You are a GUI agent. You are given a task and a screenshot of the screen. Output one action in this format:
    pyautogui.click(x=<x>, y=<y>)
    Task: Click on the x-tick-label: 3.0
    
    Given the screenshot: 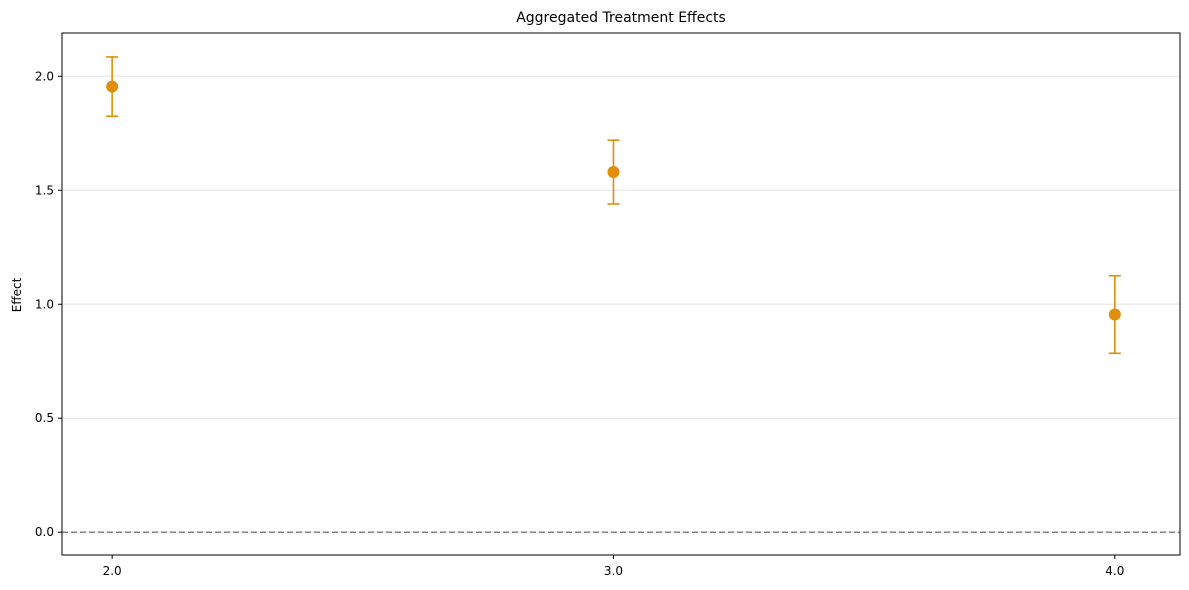 What is the action you would take?
    pyautogui.click(x=613, y=571)
    